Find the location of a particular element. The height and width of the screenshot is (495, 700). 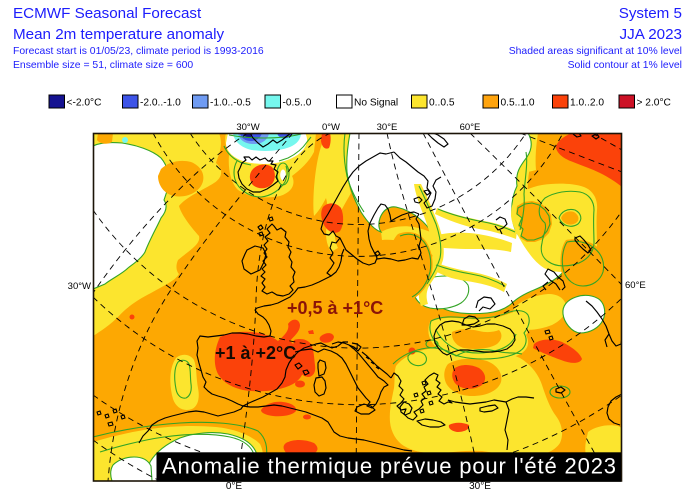

svg-text: 0..0.5 is located at coordinates (442, 103).